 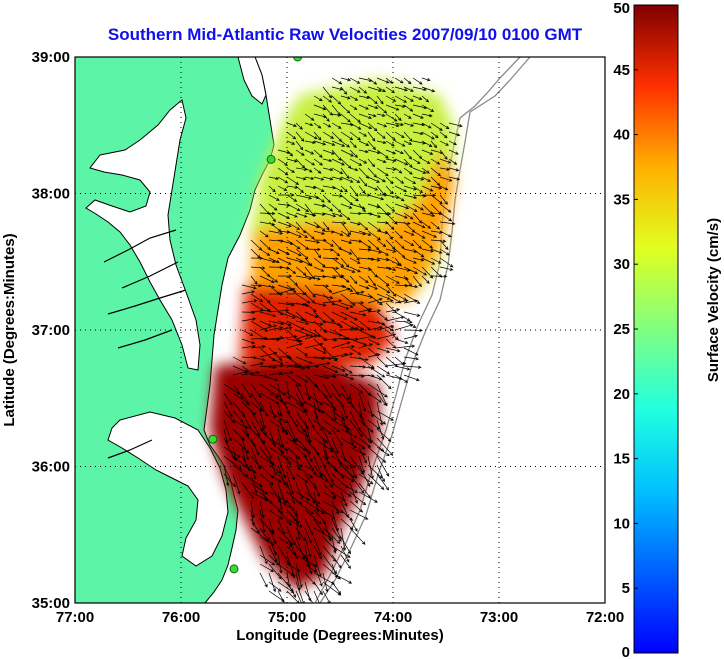 I want to click on x-tick-label: 76:00, so click(x=181, y=617).